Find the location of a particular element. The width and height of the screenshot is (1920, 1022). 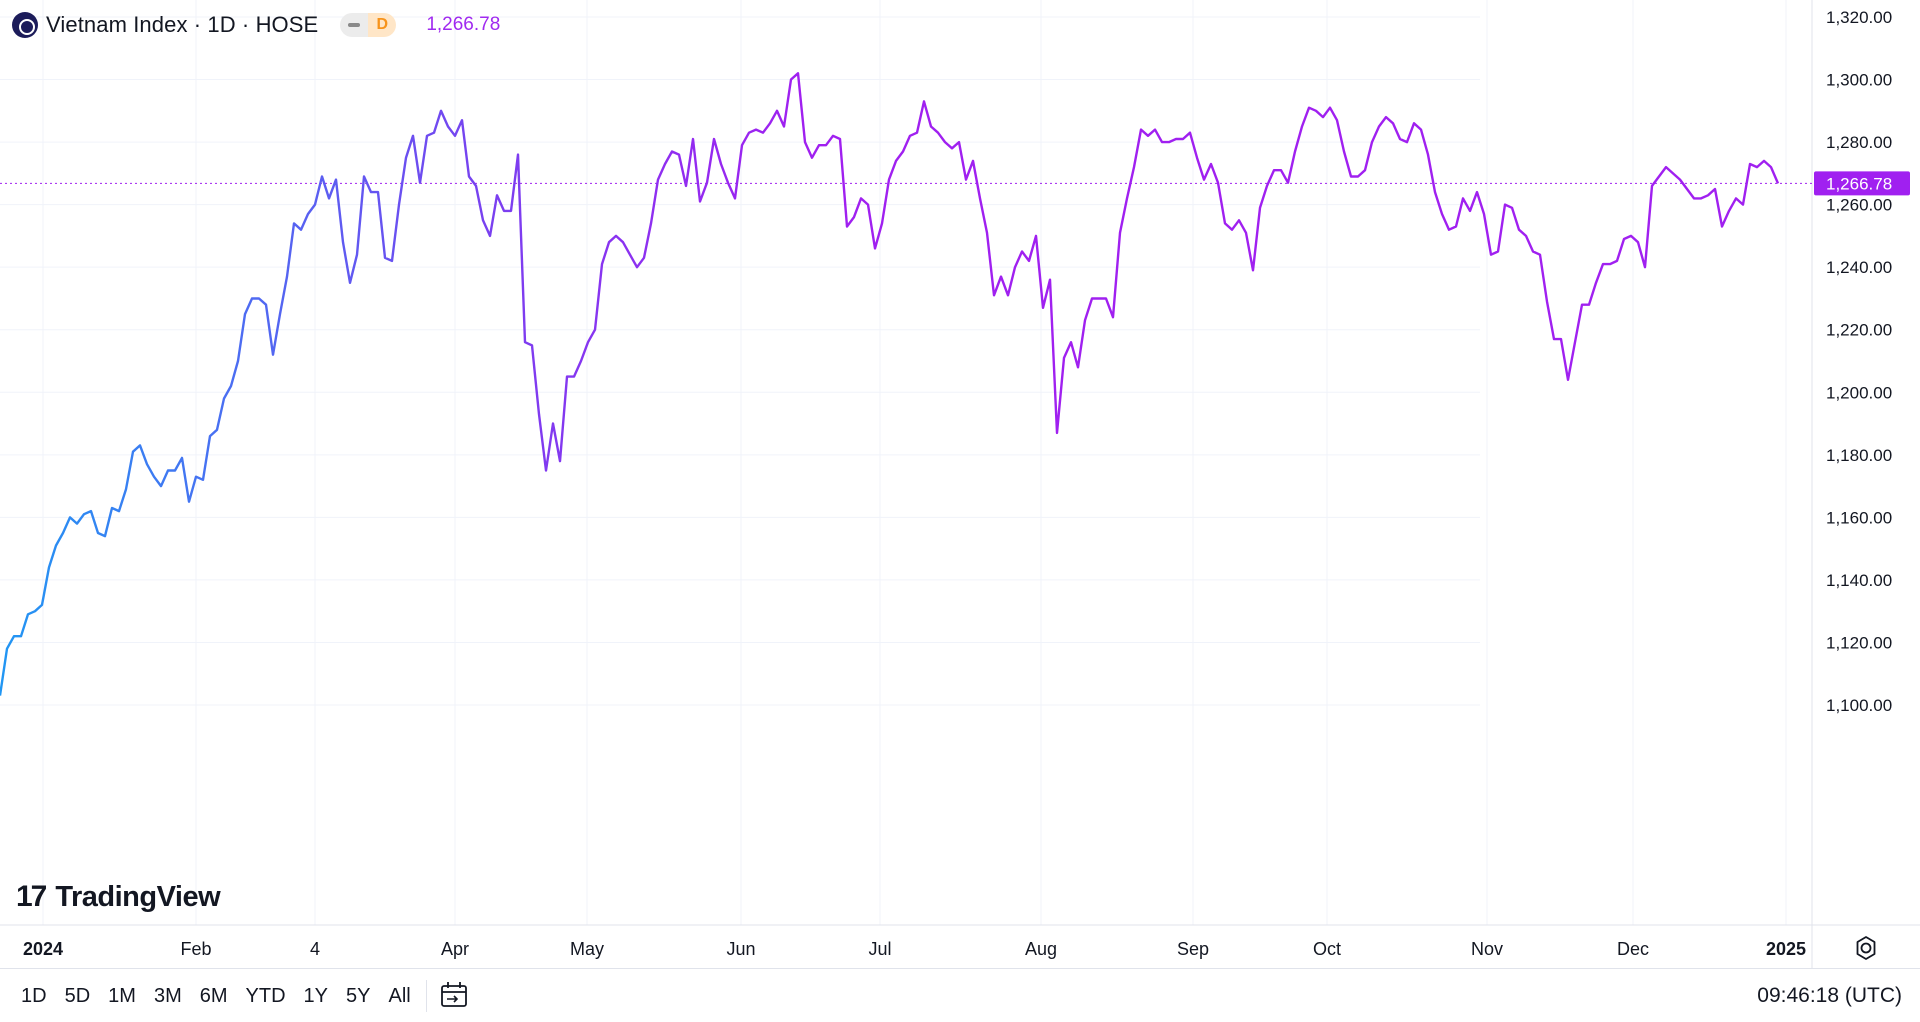

range-1m-button: 1M is located at coordinates (122, 996).